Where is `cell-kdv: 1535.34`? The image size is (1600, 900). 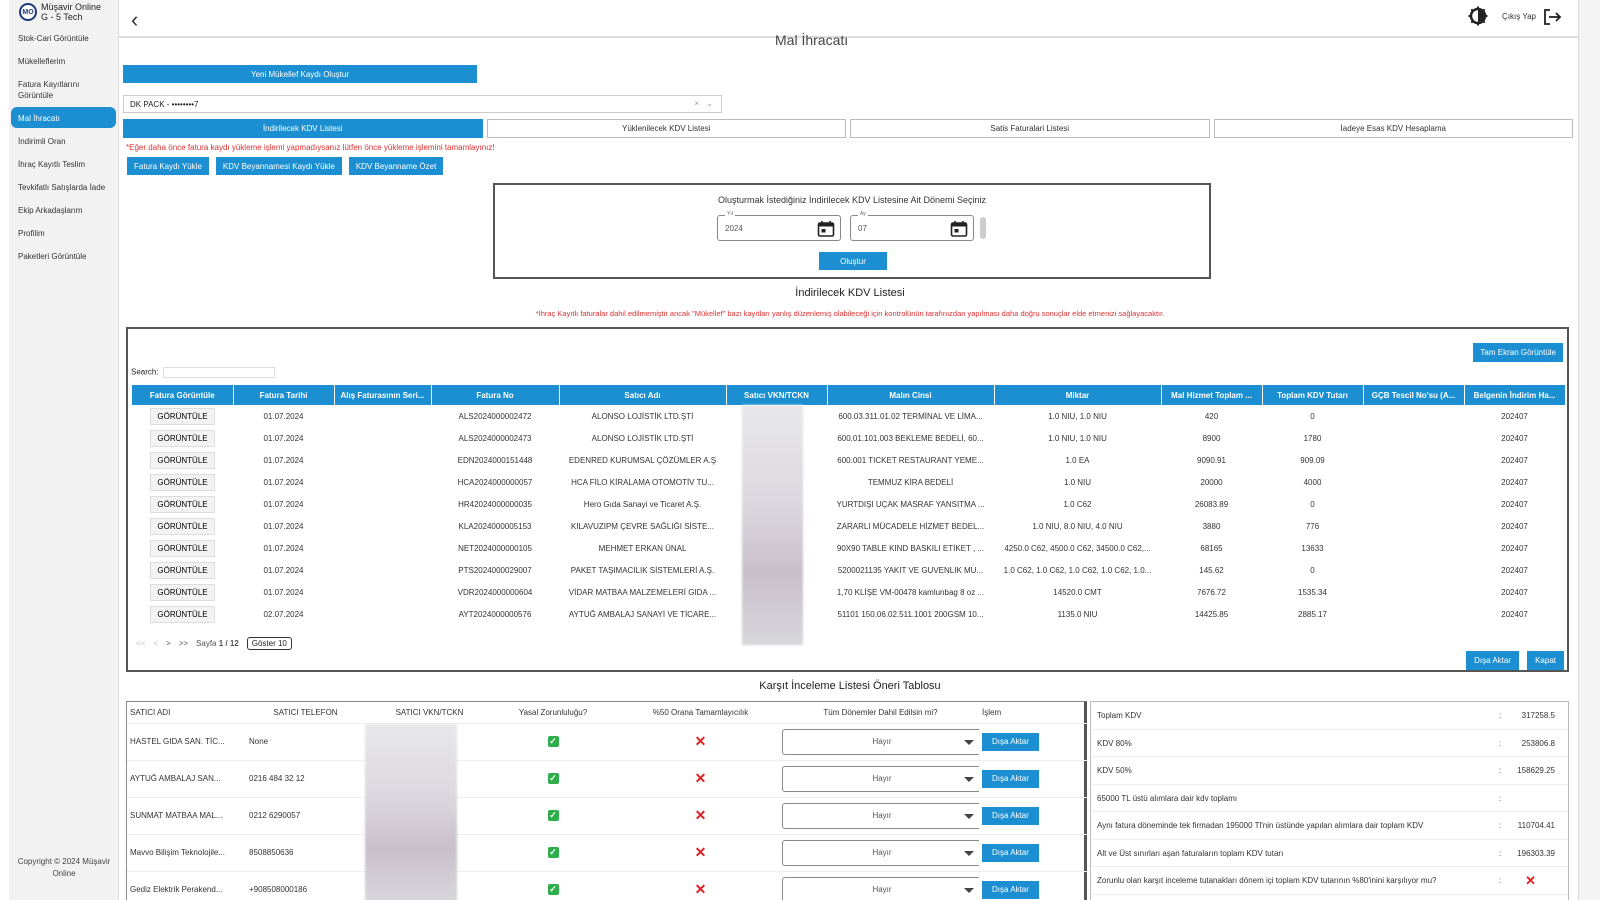
cell-kdv: 1535.34 is located at coordinates (1312, 592).